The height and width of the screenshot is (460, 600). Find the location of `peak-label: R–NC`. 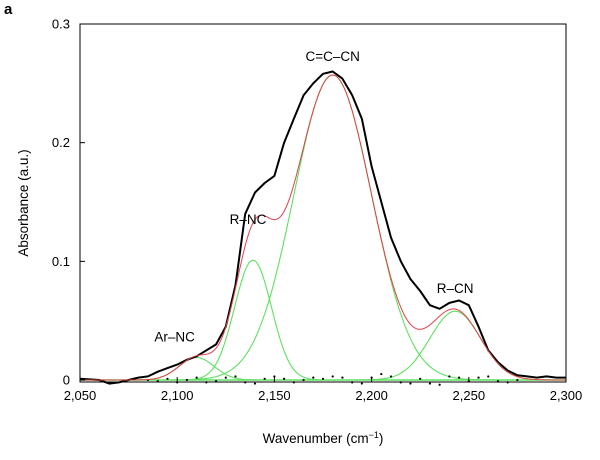

peak-label: R–NC is located at coordinates (248, 219).